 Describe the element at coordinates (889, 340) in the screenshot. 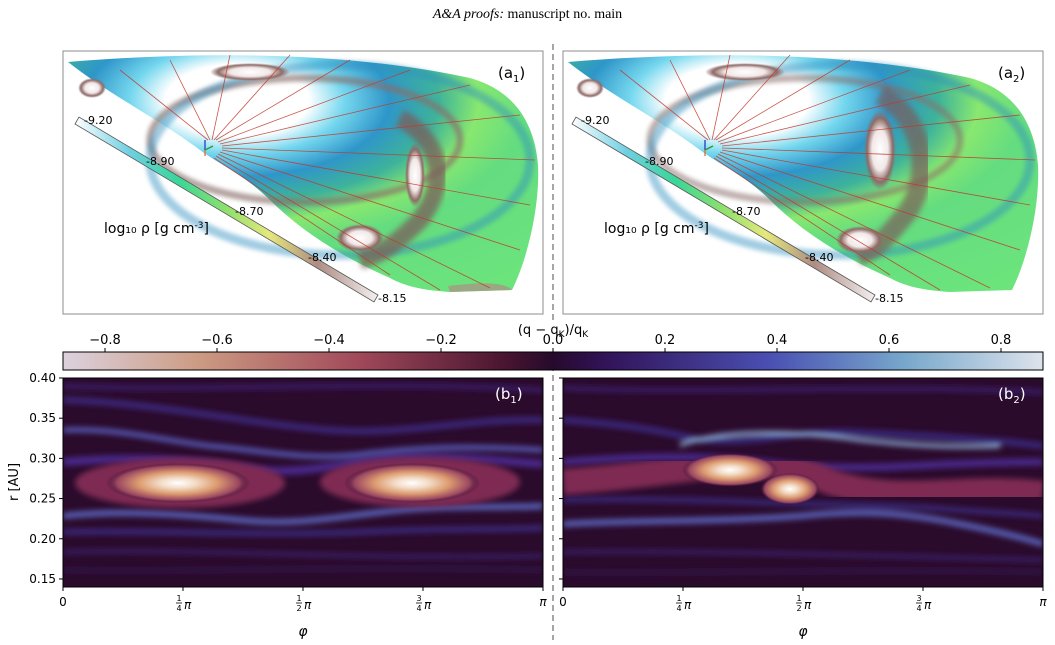

I see `colorbar-tick-label: 0.6` at that location.